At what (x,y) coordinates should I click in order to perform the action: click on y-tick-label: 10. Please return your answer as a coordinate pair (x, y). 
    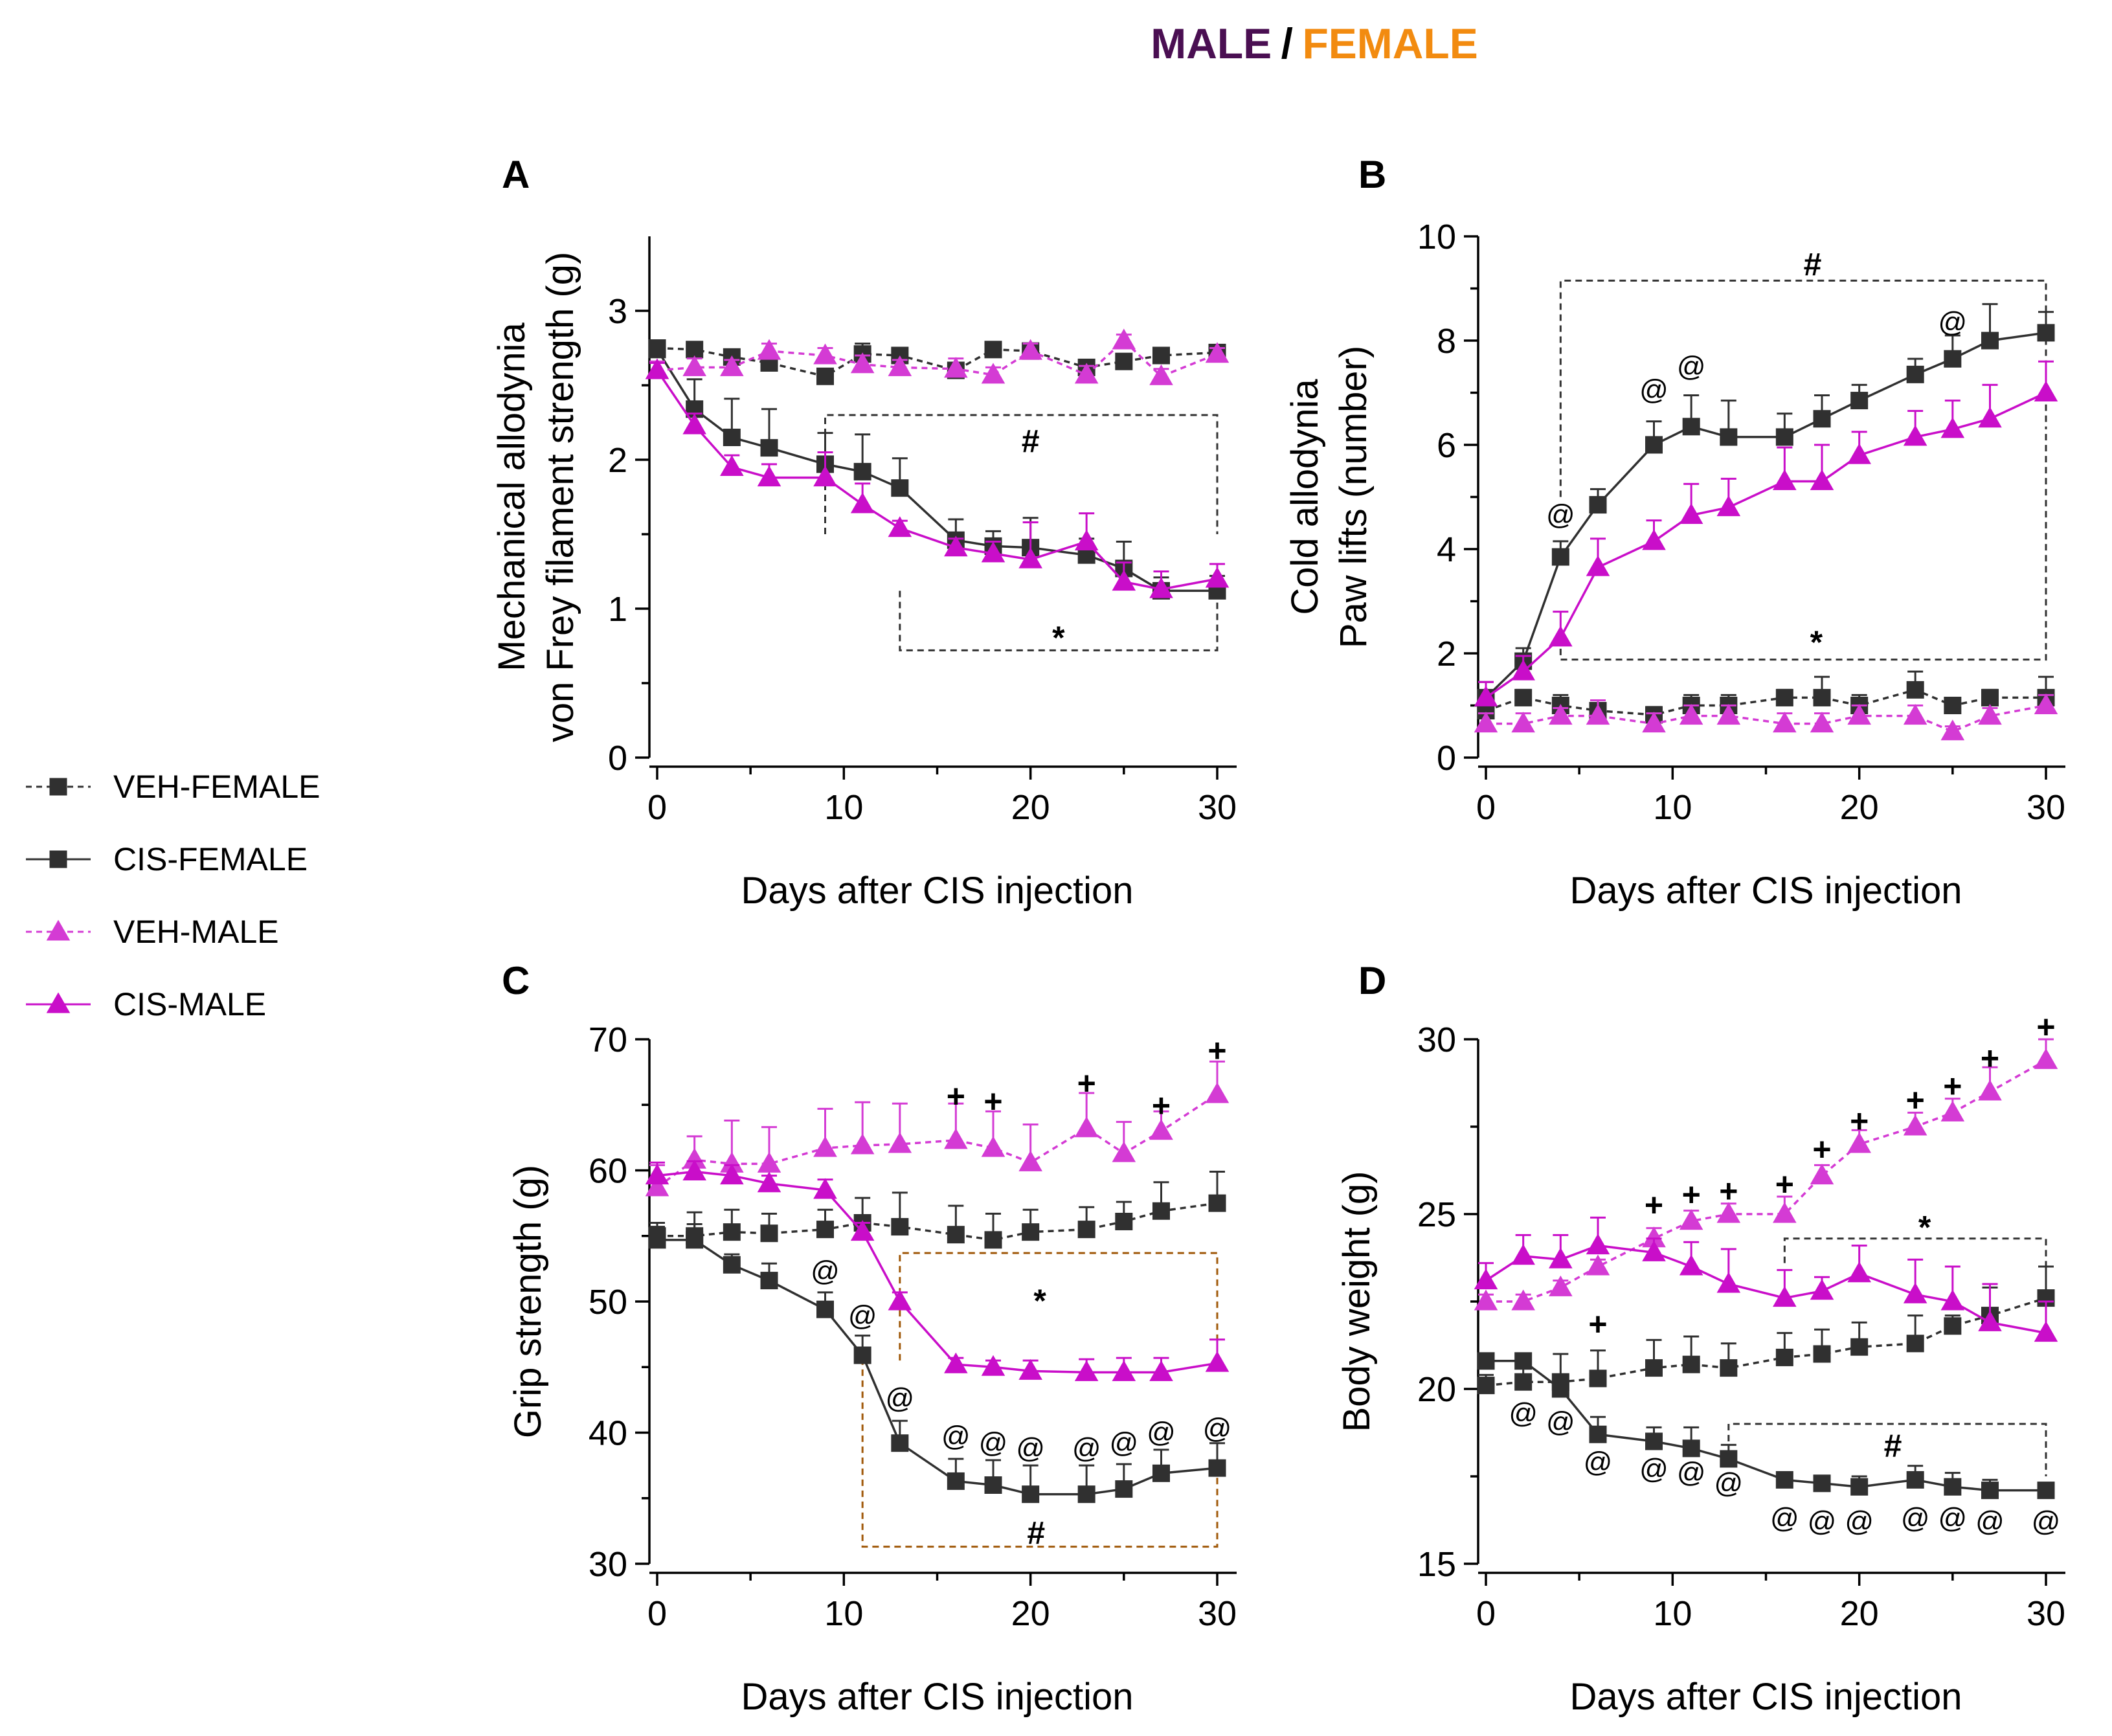
    Looking at the image, I should click on (1436, 237).